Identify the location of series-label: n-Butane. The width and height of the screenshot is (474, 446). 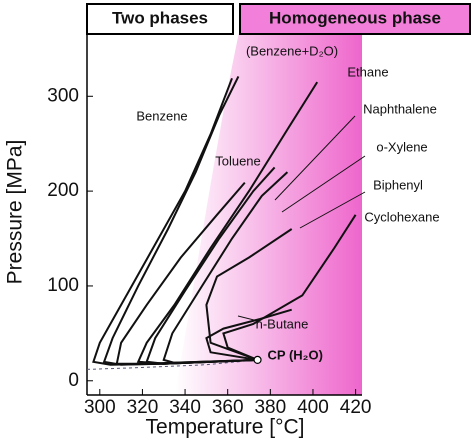
(282, 323).